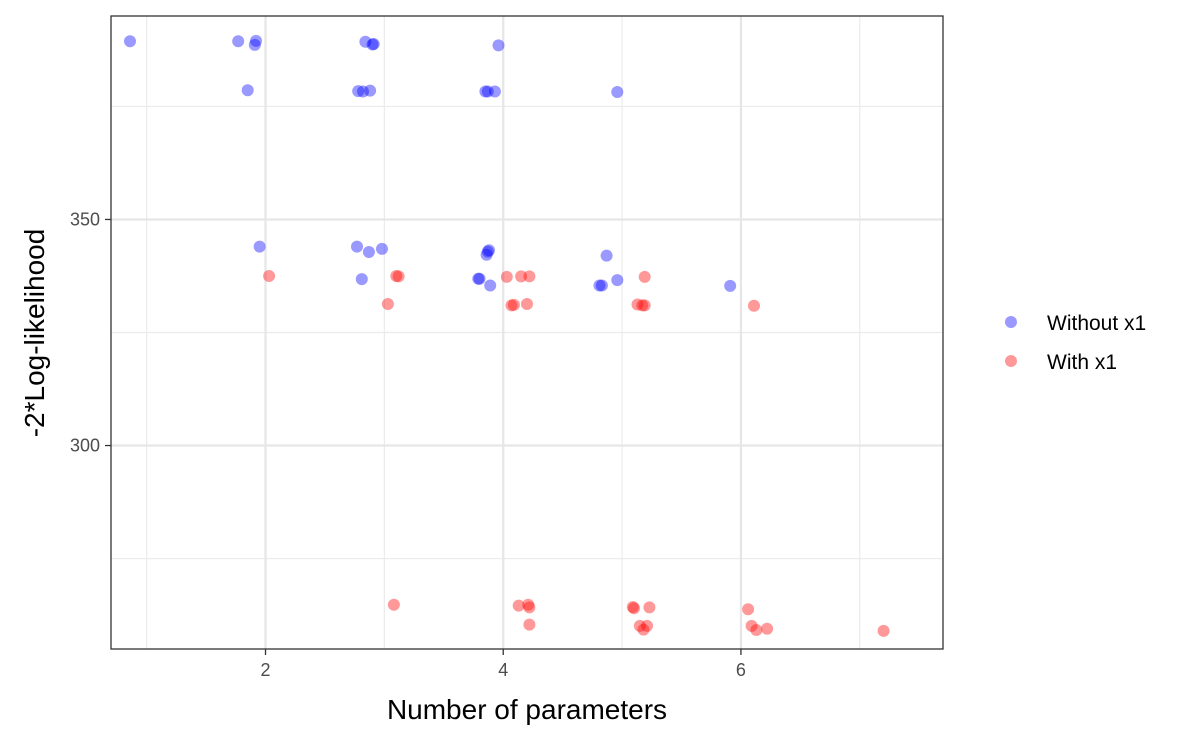 The height and width of the screenshot is (742, 1200). What do you see at coordinates (85, 219) in the screenshot?
I see `y-tick-label: 350` at bounding box center [85, 219].